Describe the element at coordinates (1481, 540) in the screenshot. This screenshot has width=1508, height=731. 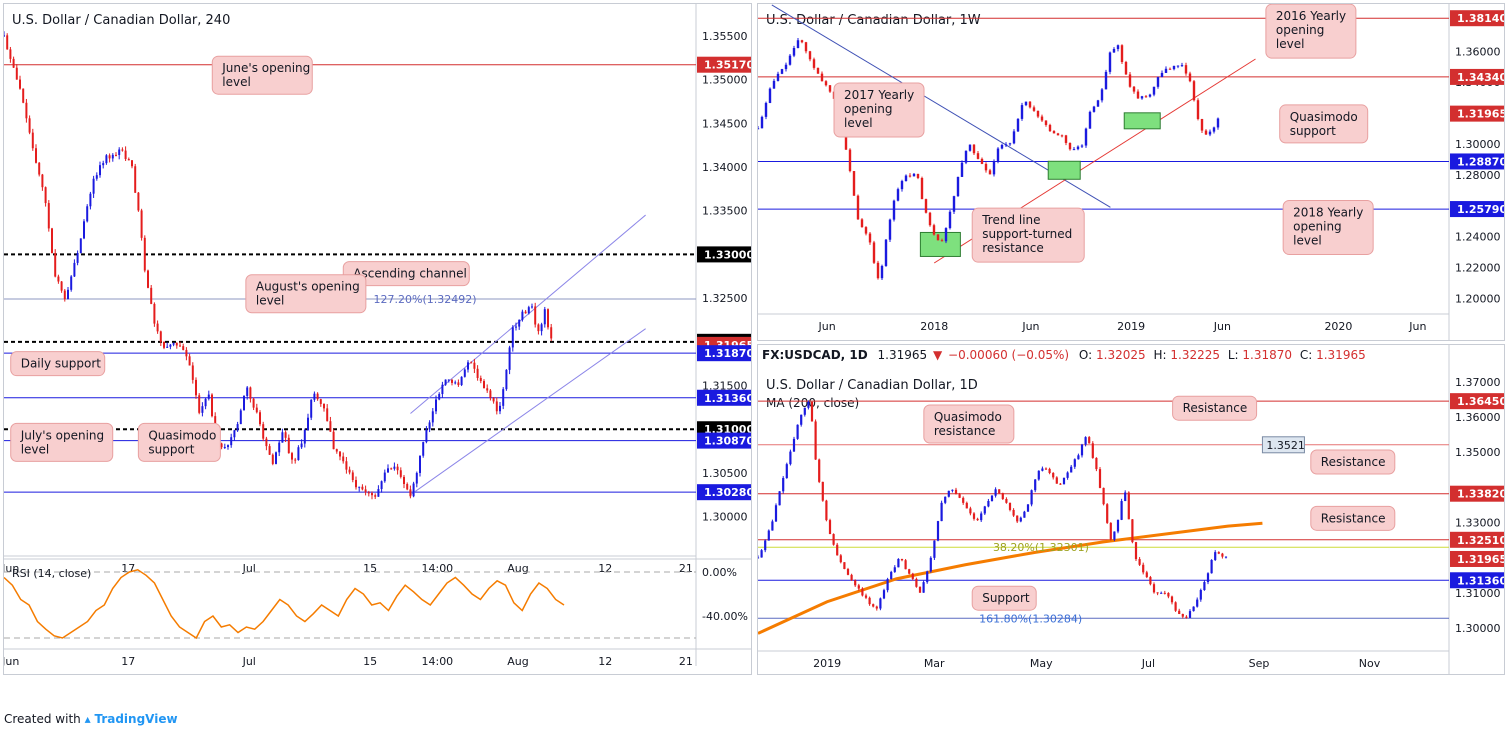
I see `d1-price-tag-label: 1.32510` at that location.